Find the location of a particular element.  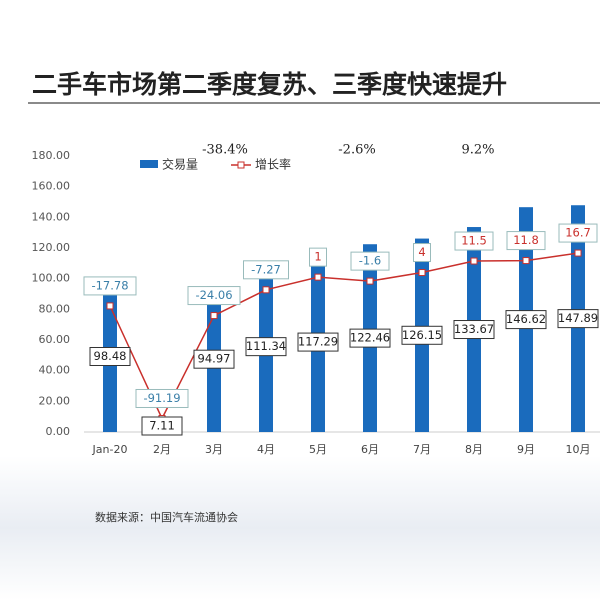

x-tick-label: 2月 is located at coordinates (162, 449).